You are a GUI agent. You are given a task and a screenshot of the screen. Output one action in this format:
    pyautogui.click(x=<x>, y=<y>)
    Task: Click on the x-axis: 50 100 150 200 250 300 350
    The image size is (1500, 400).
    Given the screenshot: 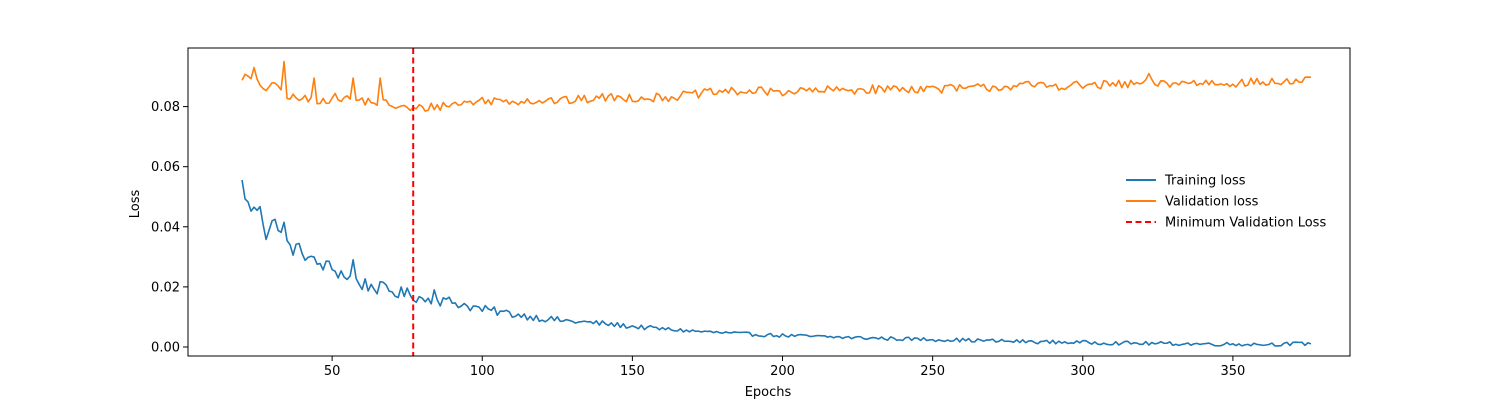 What is the action you would take?
    pyautogui.click(x=784, y=367)
    